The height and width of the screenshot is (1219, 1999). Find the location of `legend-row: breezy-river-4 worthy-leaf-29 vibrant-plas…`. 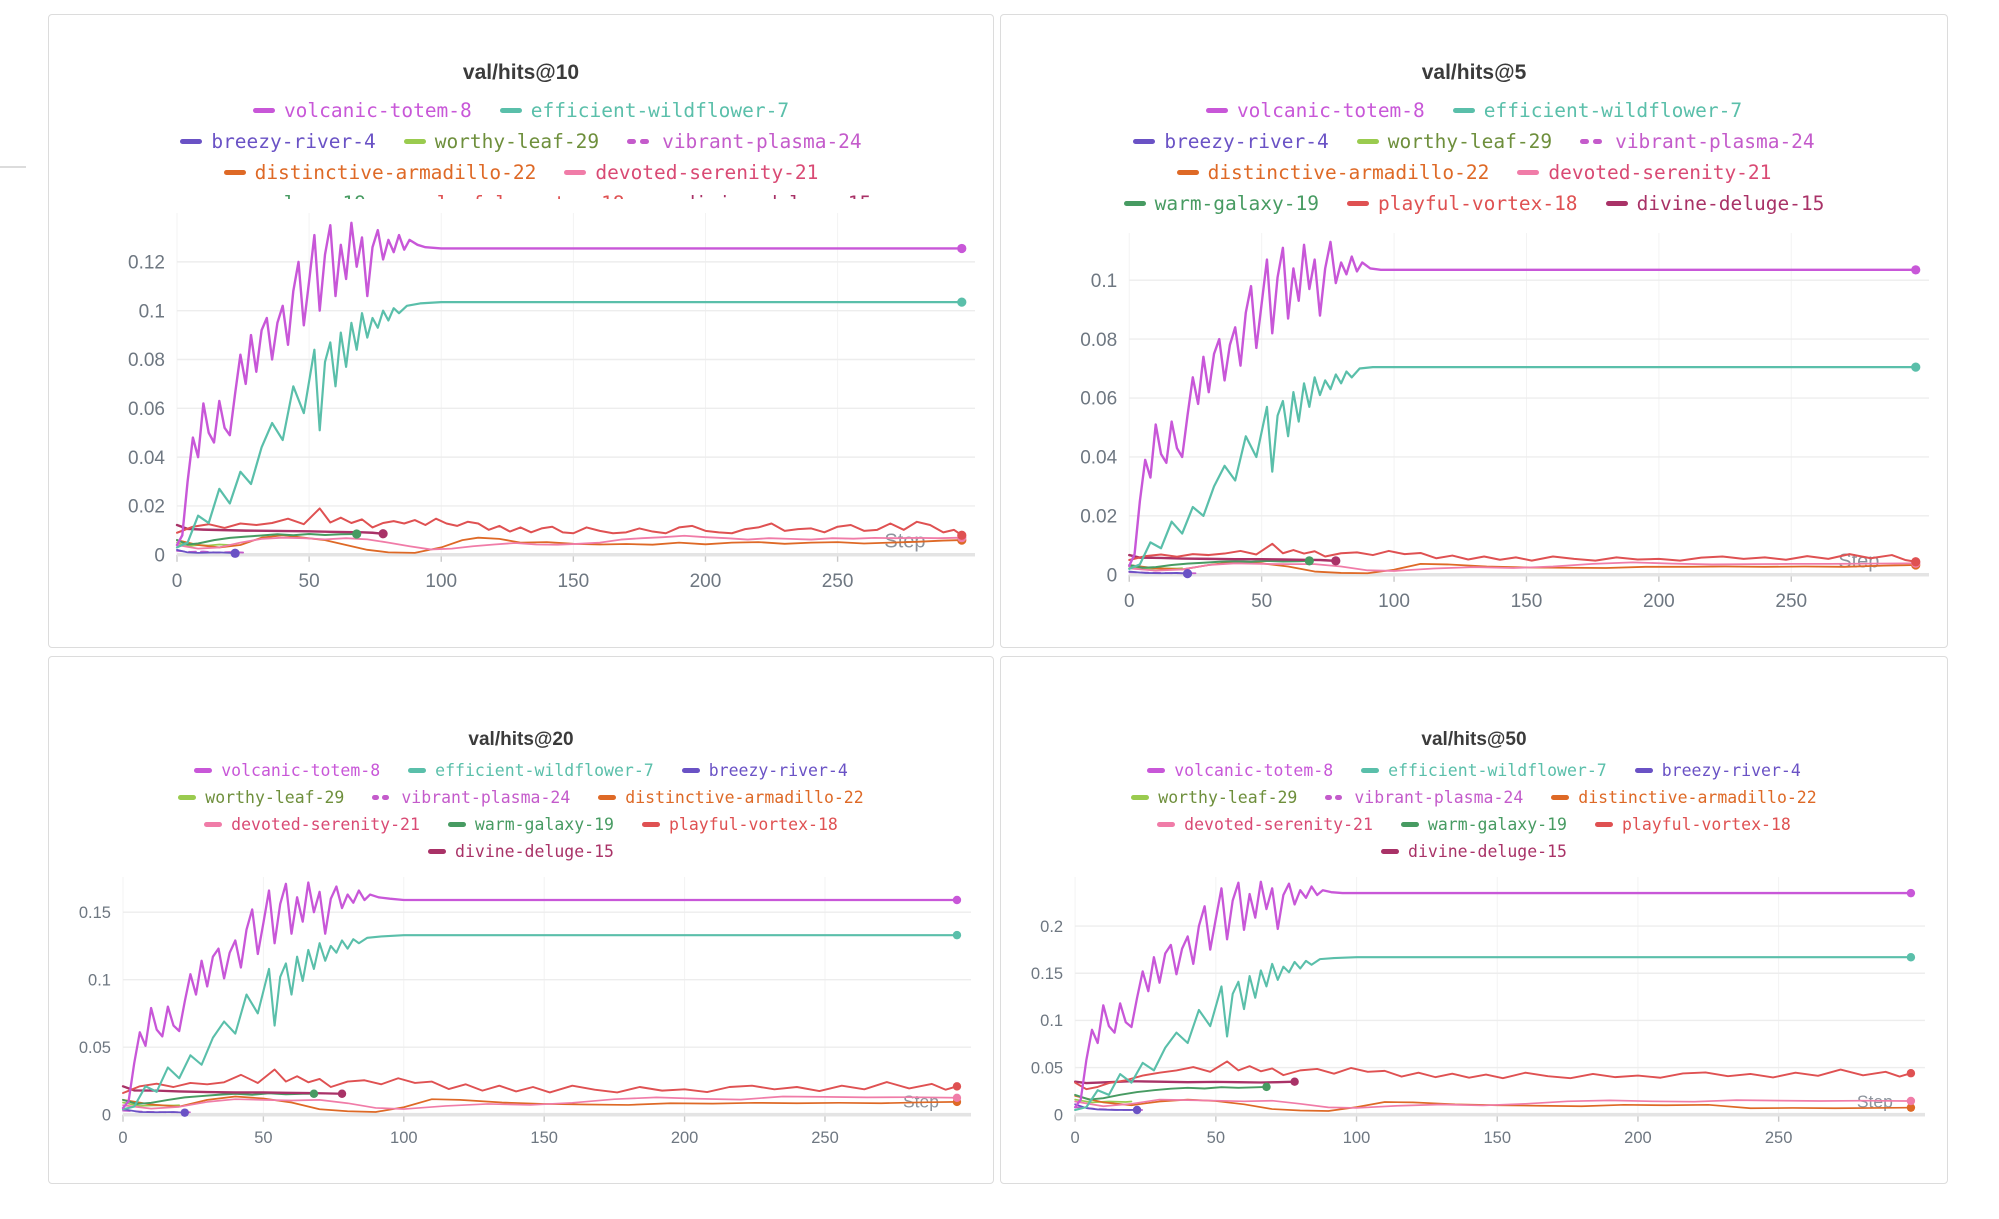

legend-row: breezy-river-4 worthy-leaf-29 vibrant-plas… is located at coordinates (1474, 141).